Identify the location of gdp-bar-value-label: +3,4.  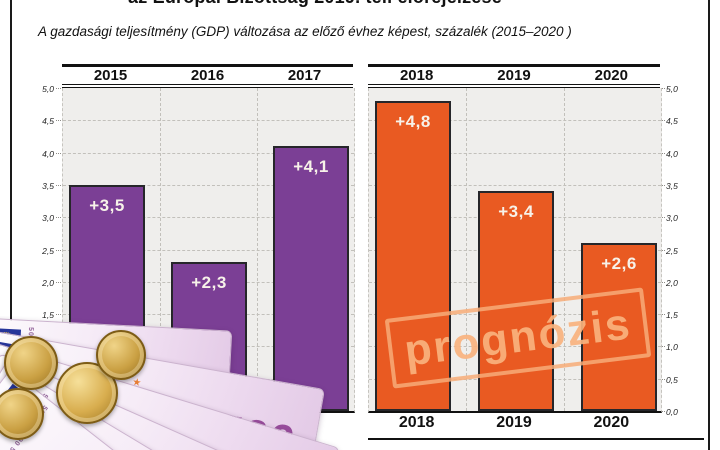
(516, 211).